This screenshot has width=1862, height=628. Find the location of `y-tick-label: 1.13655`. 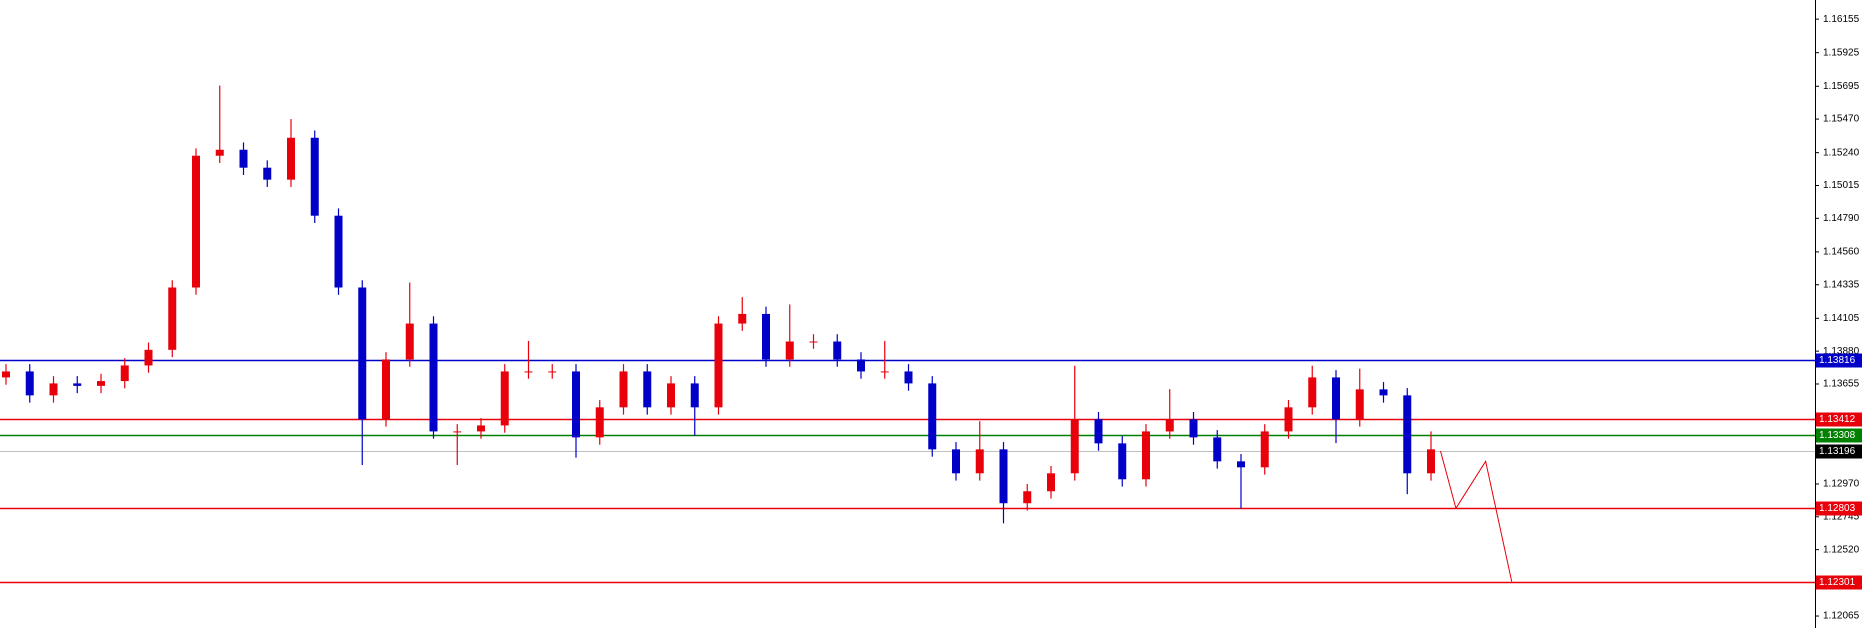

y-tick-label: 1.13655 is located at coordinates (1841, 384).